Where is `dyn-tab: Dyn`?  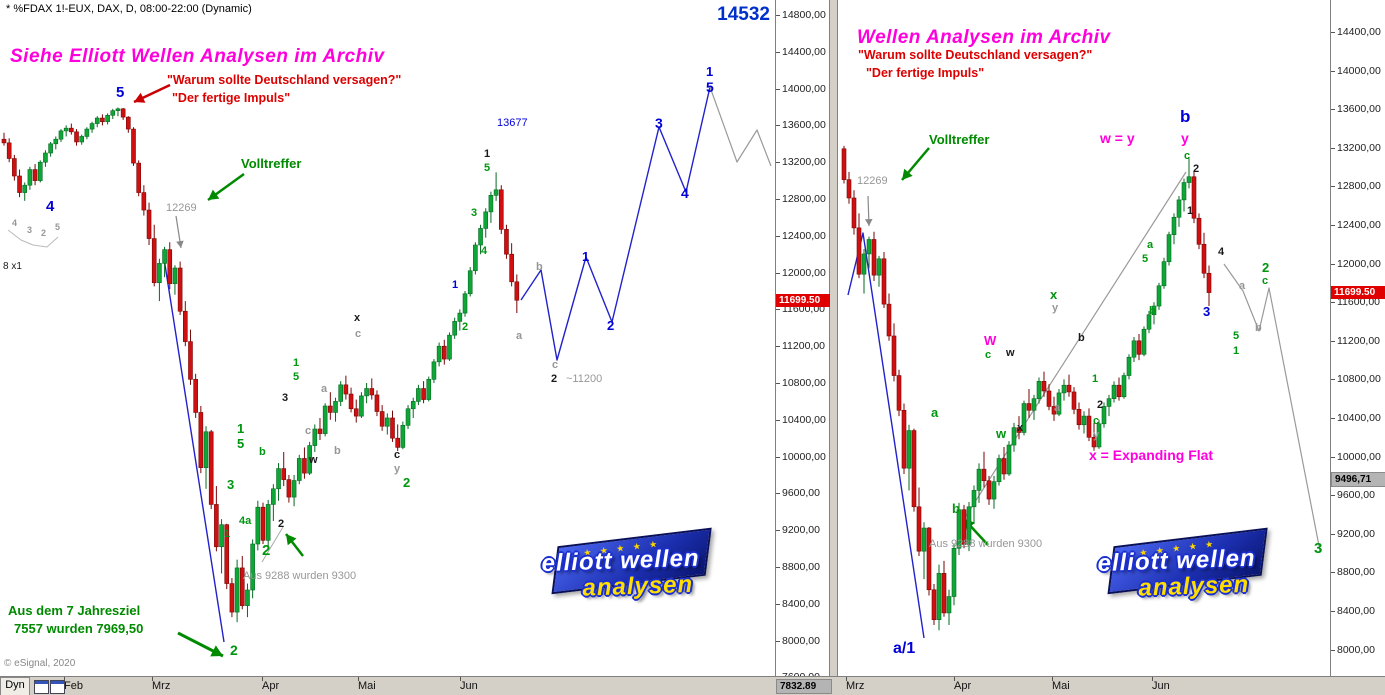
dyn-tab: Dyn is located at coordinates (15, 686).